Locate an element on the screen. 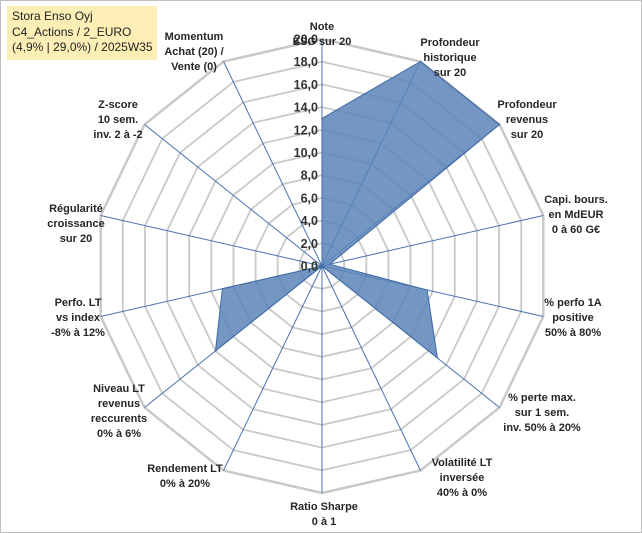 Image resolution: width=642 pixels, height=533 pixels. category-label-line: reccurents is located at coordinates (119, 419).